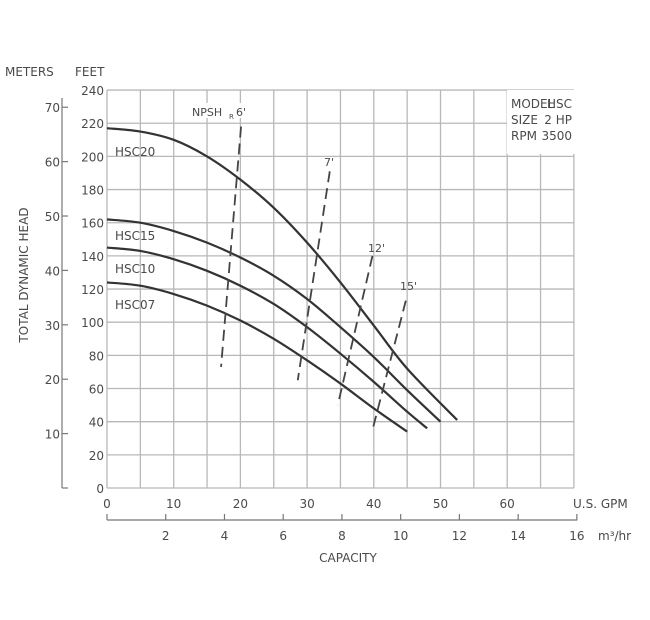  I want to click on label-hsc07: HSC07, so click(135, 305).